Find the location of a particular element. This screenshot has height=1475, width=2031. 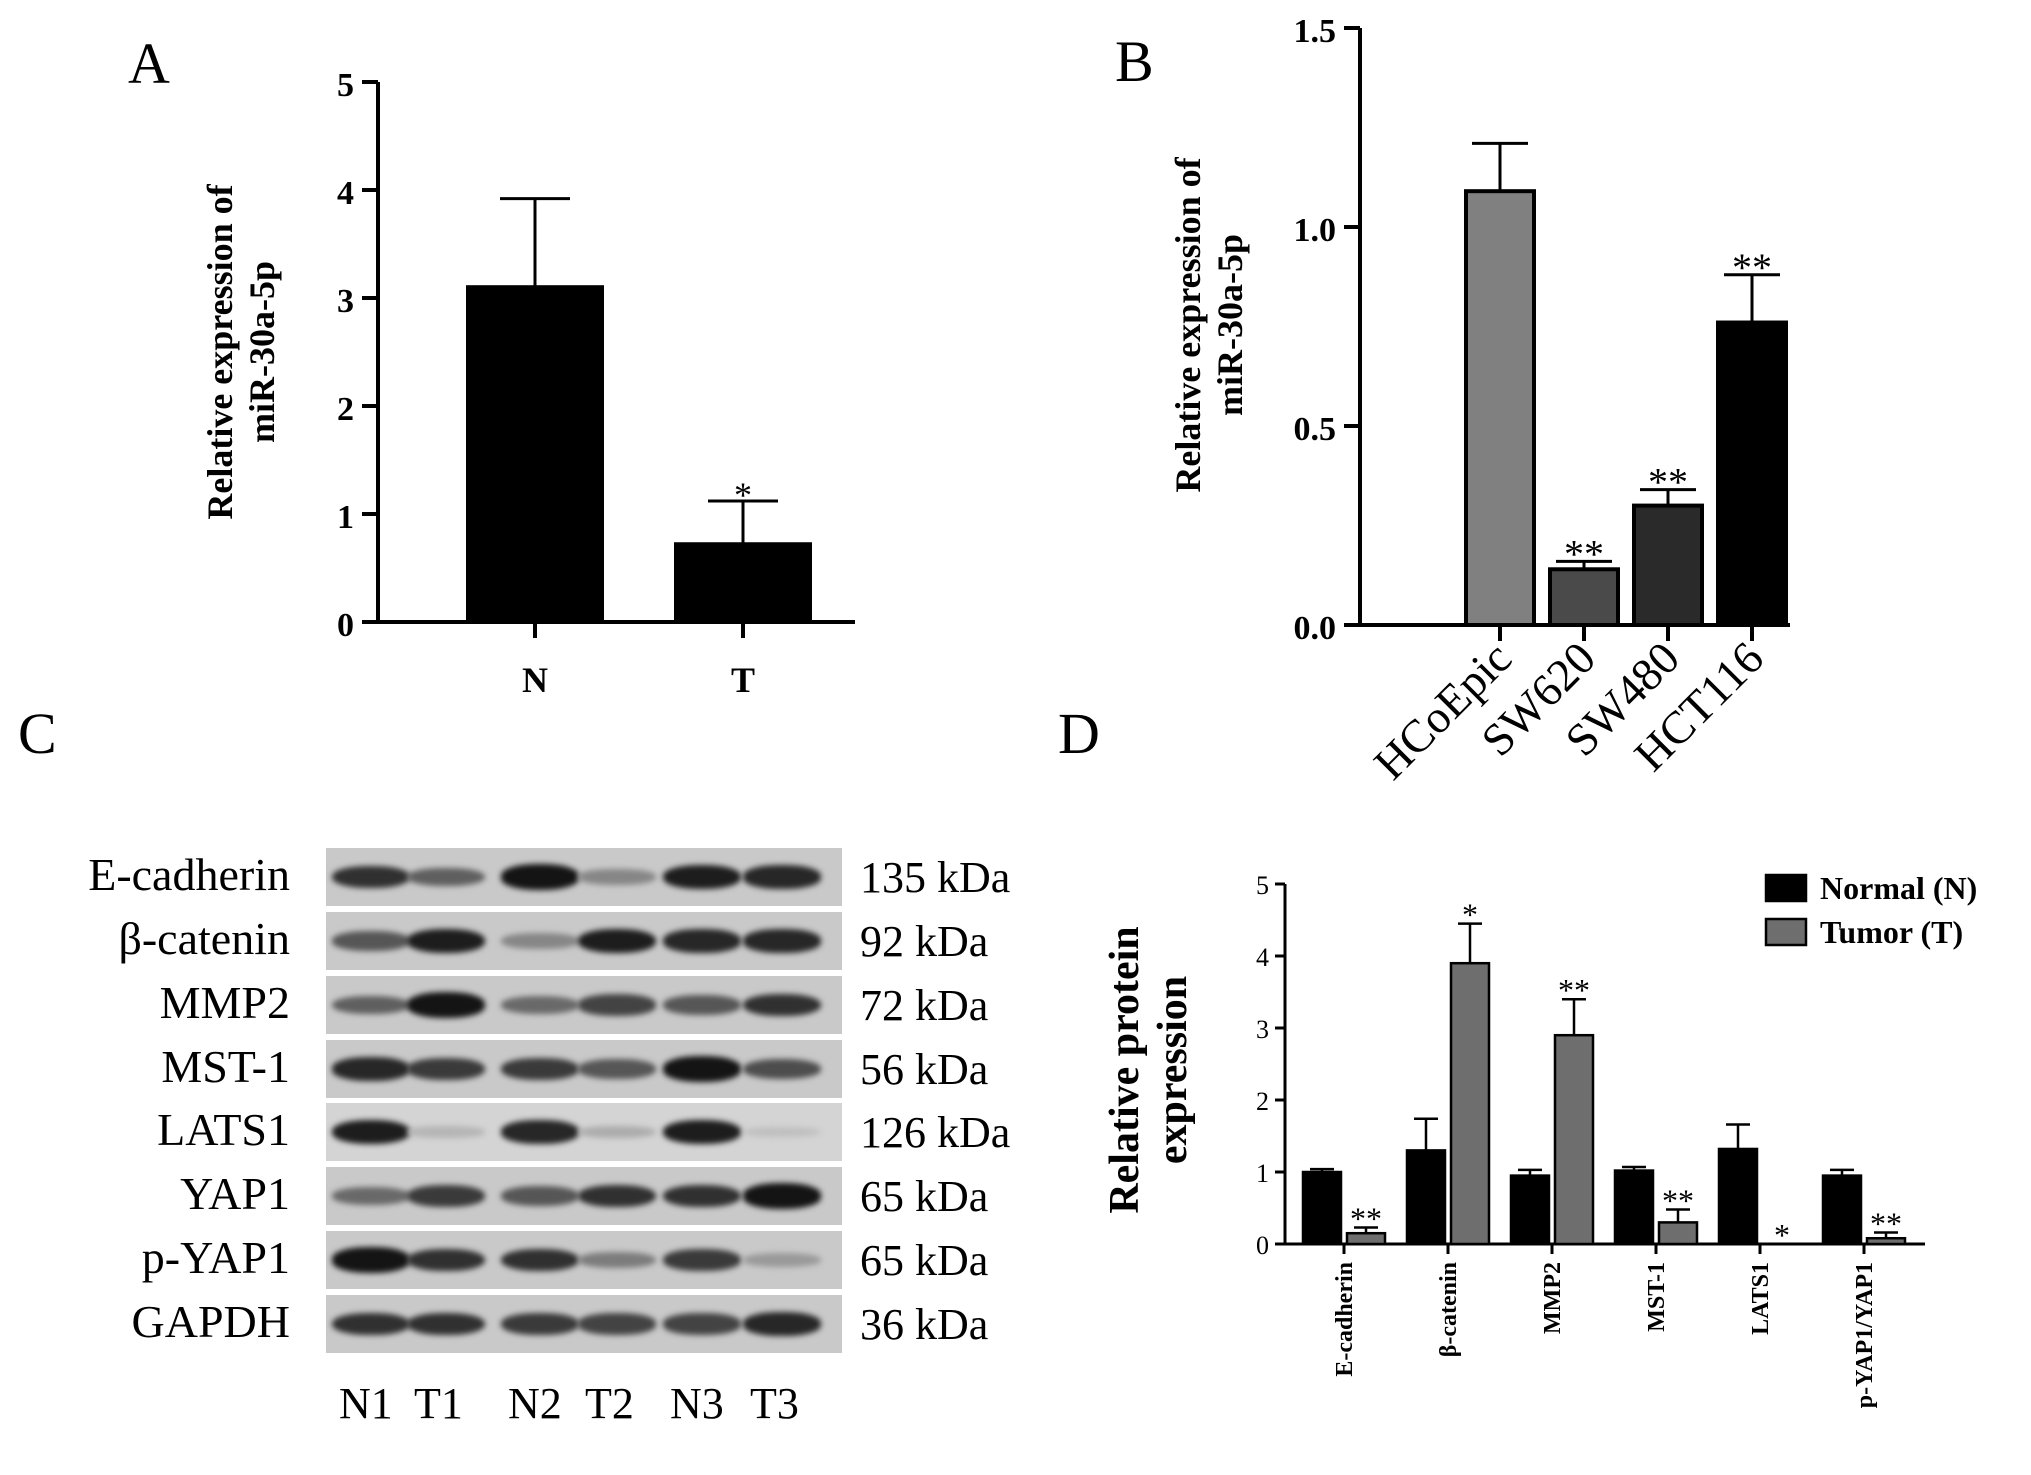

panel-a-y-axis-label-group: Relative expression of miR-30a-5p is located at coordinates (241, 351).